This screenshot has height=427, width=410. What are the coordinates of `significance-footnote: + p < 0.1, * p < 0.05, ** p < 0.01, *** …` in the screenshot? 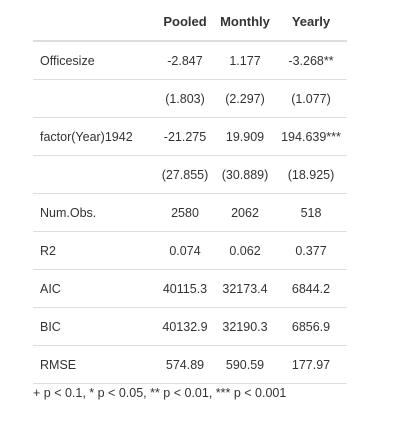 It's located at (160, 393).